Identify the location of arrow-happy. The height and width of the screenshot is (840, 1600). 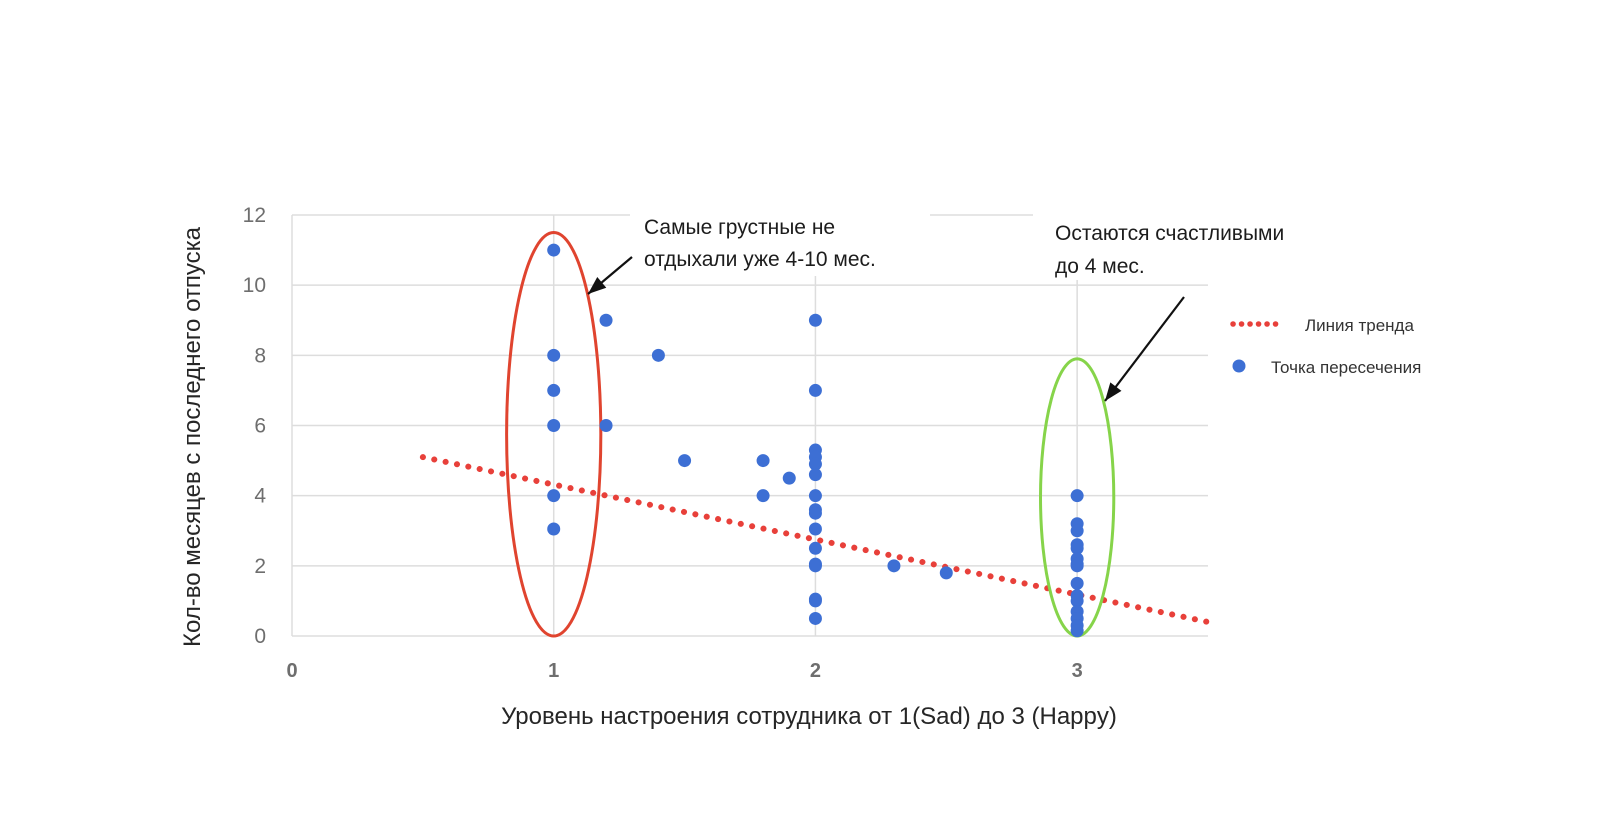
(1144, 349).